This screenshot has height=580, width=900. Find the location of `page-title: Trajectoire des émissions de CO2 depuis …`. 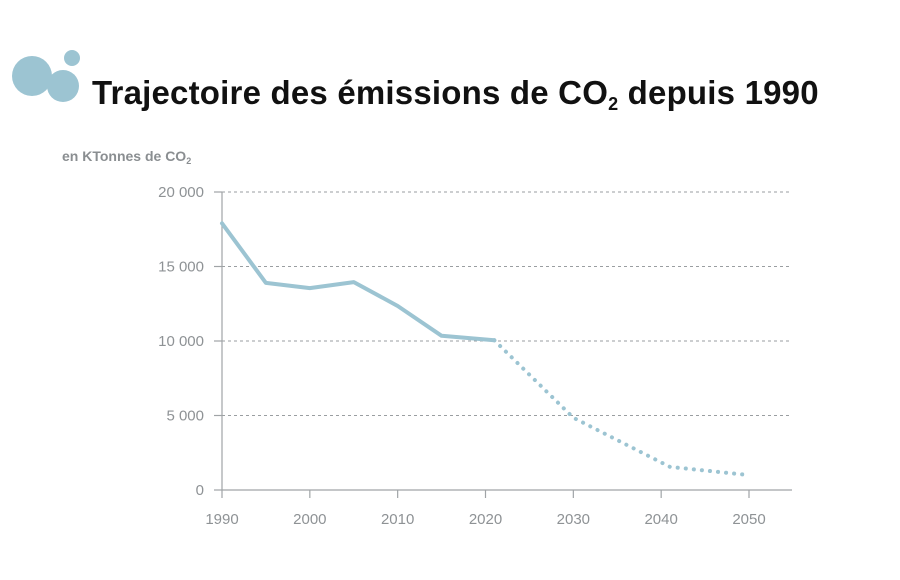

page-title: Trajectoire des émissions de CO2 depuis … is located at coordinates (455, 94).